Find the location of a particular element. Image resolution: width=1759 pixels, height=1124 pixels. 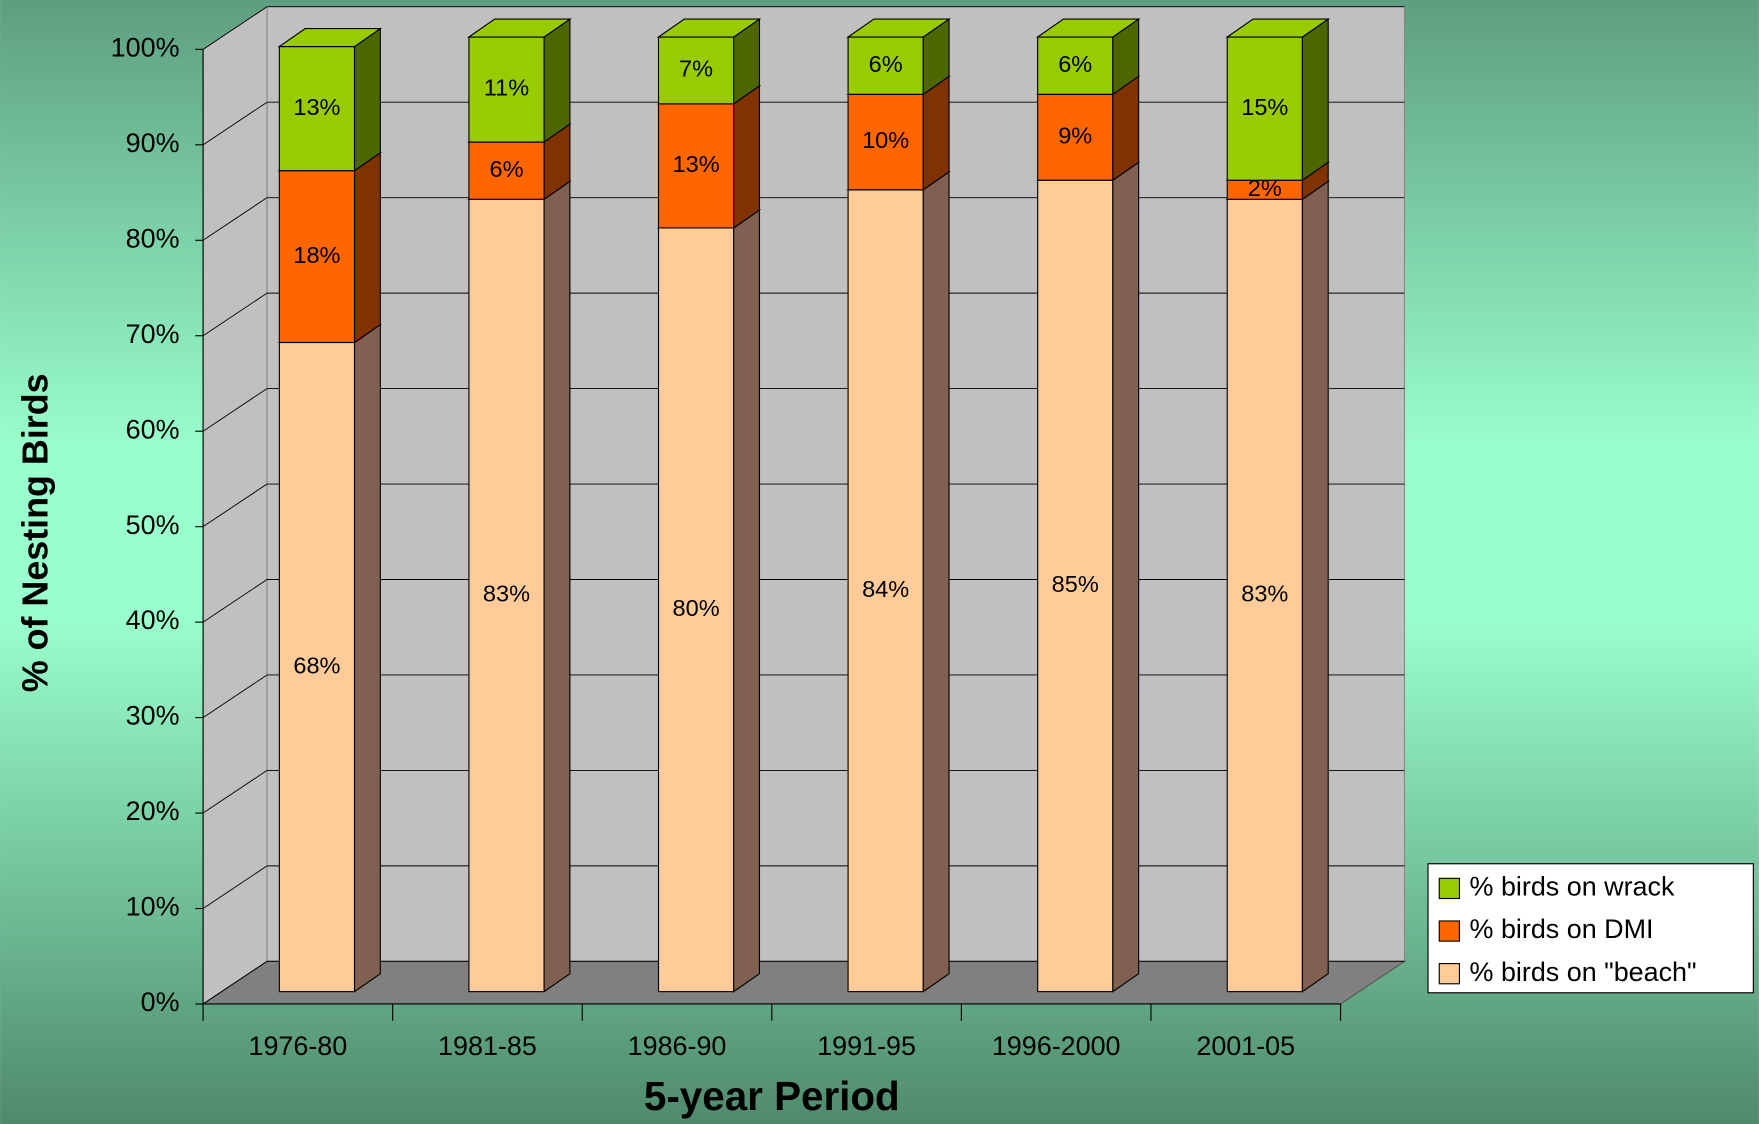

data-label: 18% is located at coordinates (316, 255).